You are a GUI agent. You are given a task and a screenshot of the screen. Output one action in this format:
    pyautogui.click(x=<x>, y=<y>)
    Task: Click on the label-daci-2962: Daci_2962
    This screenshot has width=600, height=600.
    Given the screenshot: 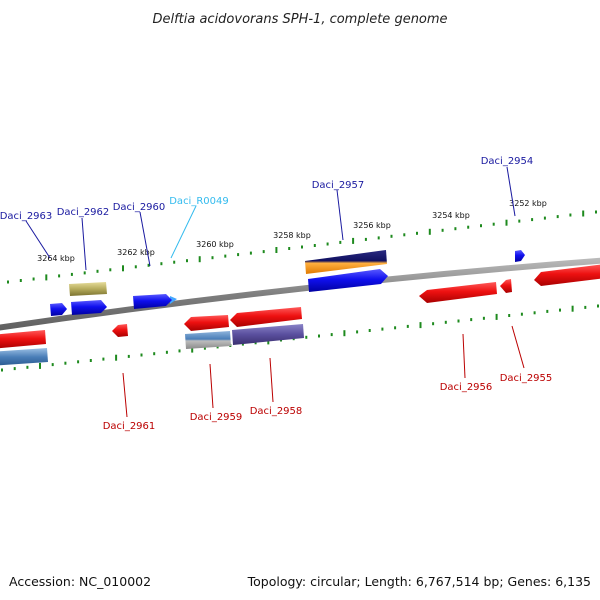 What is the action you would take?
    pyautogui.click(x=83, y=212)
    